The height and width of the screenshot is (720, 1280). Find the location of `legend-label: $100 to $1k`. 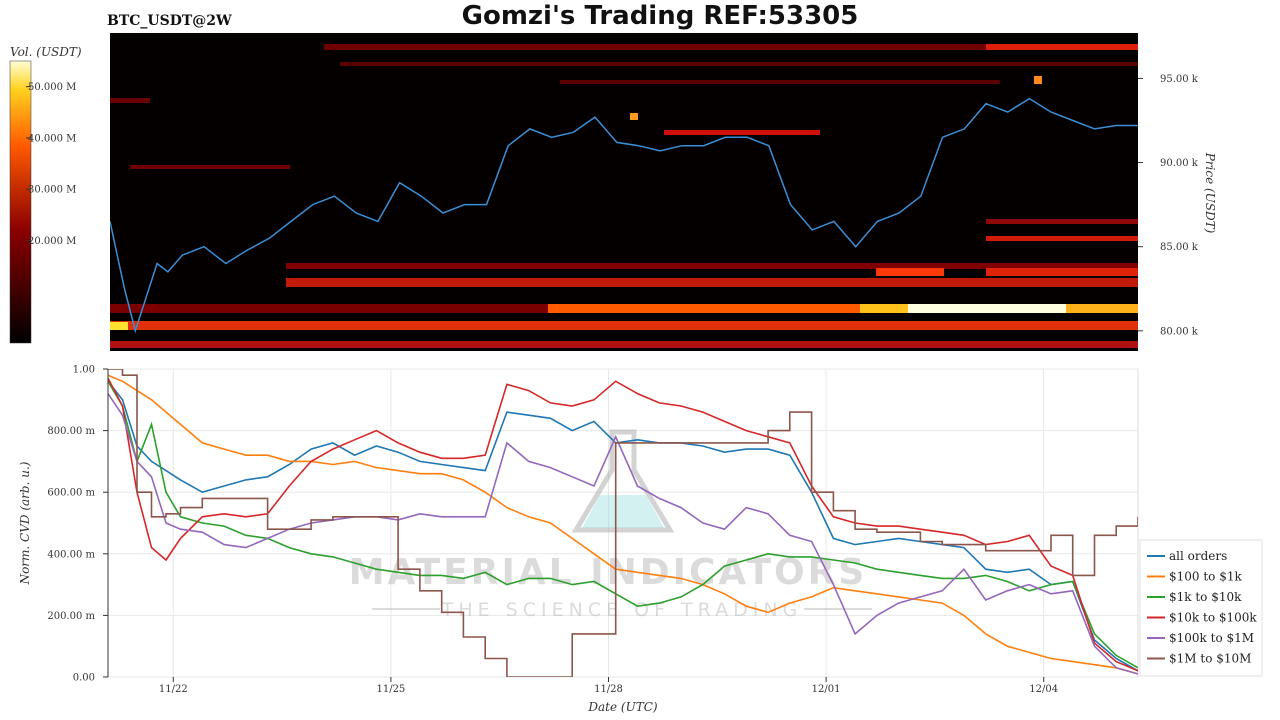

legend-label: $100 to $1k is located at coordinates (1205, 577).